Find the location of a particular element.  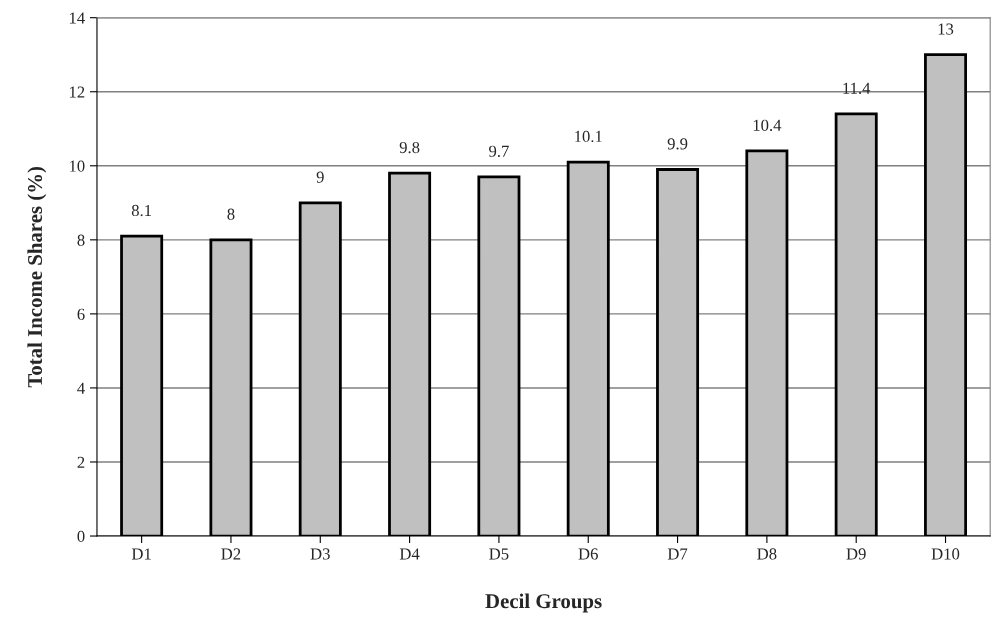

data-label: 9 is located at coordinates (320, 177).